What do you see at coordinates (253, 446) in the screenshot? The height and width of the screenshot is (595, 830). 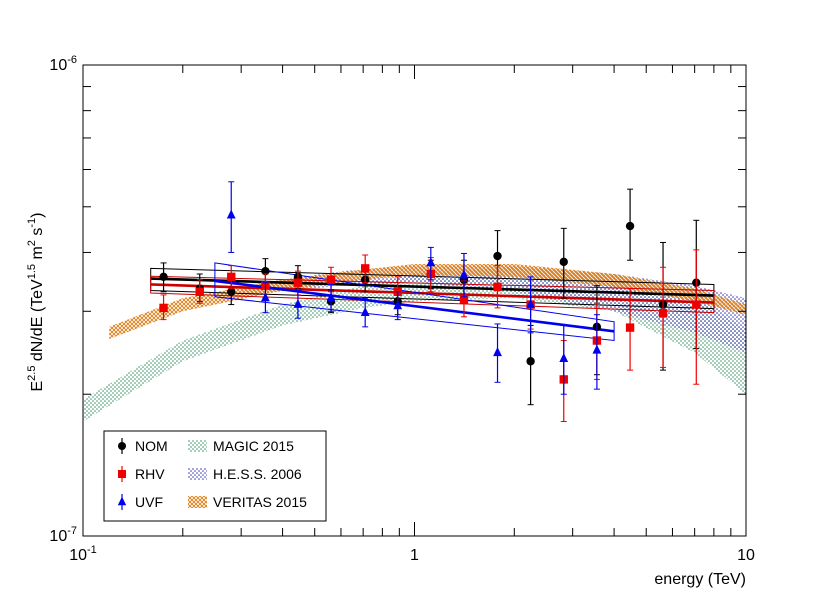 I see `legend-label-band: MAGIC 2015` at bounding box center [253, 446].